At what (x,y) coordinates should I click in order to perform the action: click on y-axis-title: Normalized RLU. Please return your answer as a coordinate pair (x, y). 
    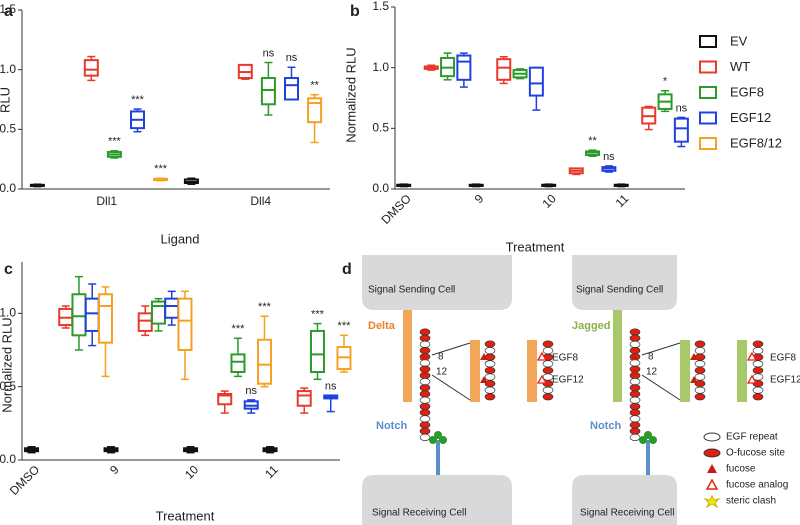
    Looking at the image, I should click on (350, 94).